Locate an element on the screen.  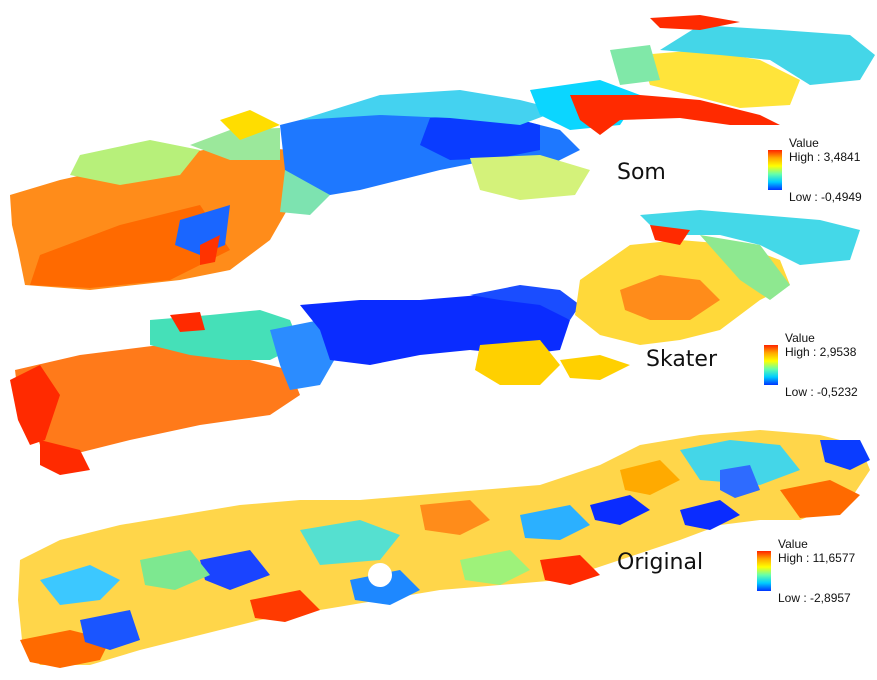
panel-label-som: Som is located at coordinates (641, 172).